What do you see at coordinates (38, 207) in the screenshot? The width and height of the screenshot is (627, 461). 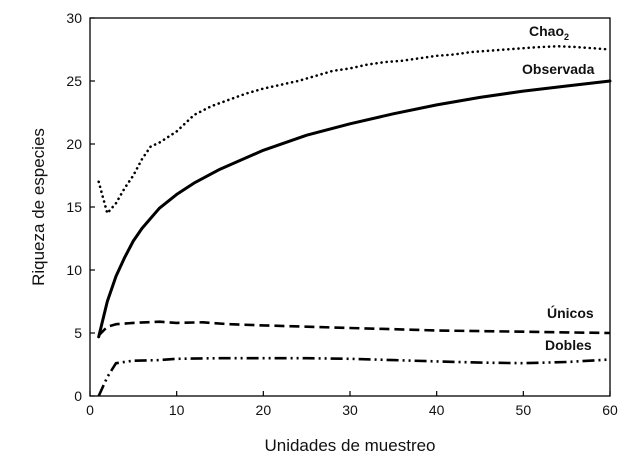 I see `y-axis-title: Riqueza de especies` at bounding box center [38, 207].